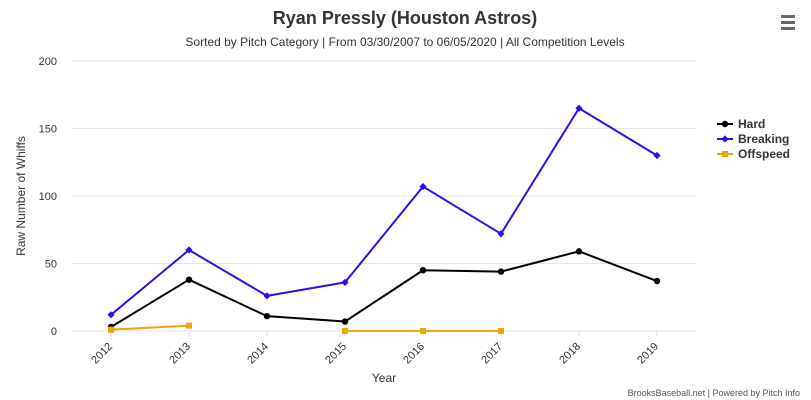 This screenshot has width=811, height=400. What do you see at coordinates (48, 130) in the screenshot?
I see `y-tick-label: 150` at bounding box center [48, 130].